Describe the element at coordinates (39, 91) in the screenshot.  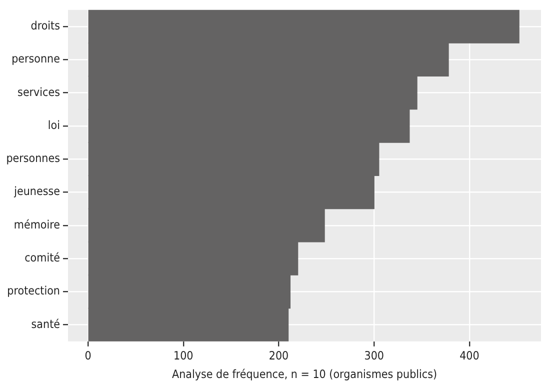
I see `y-tick-label: services` at that location.